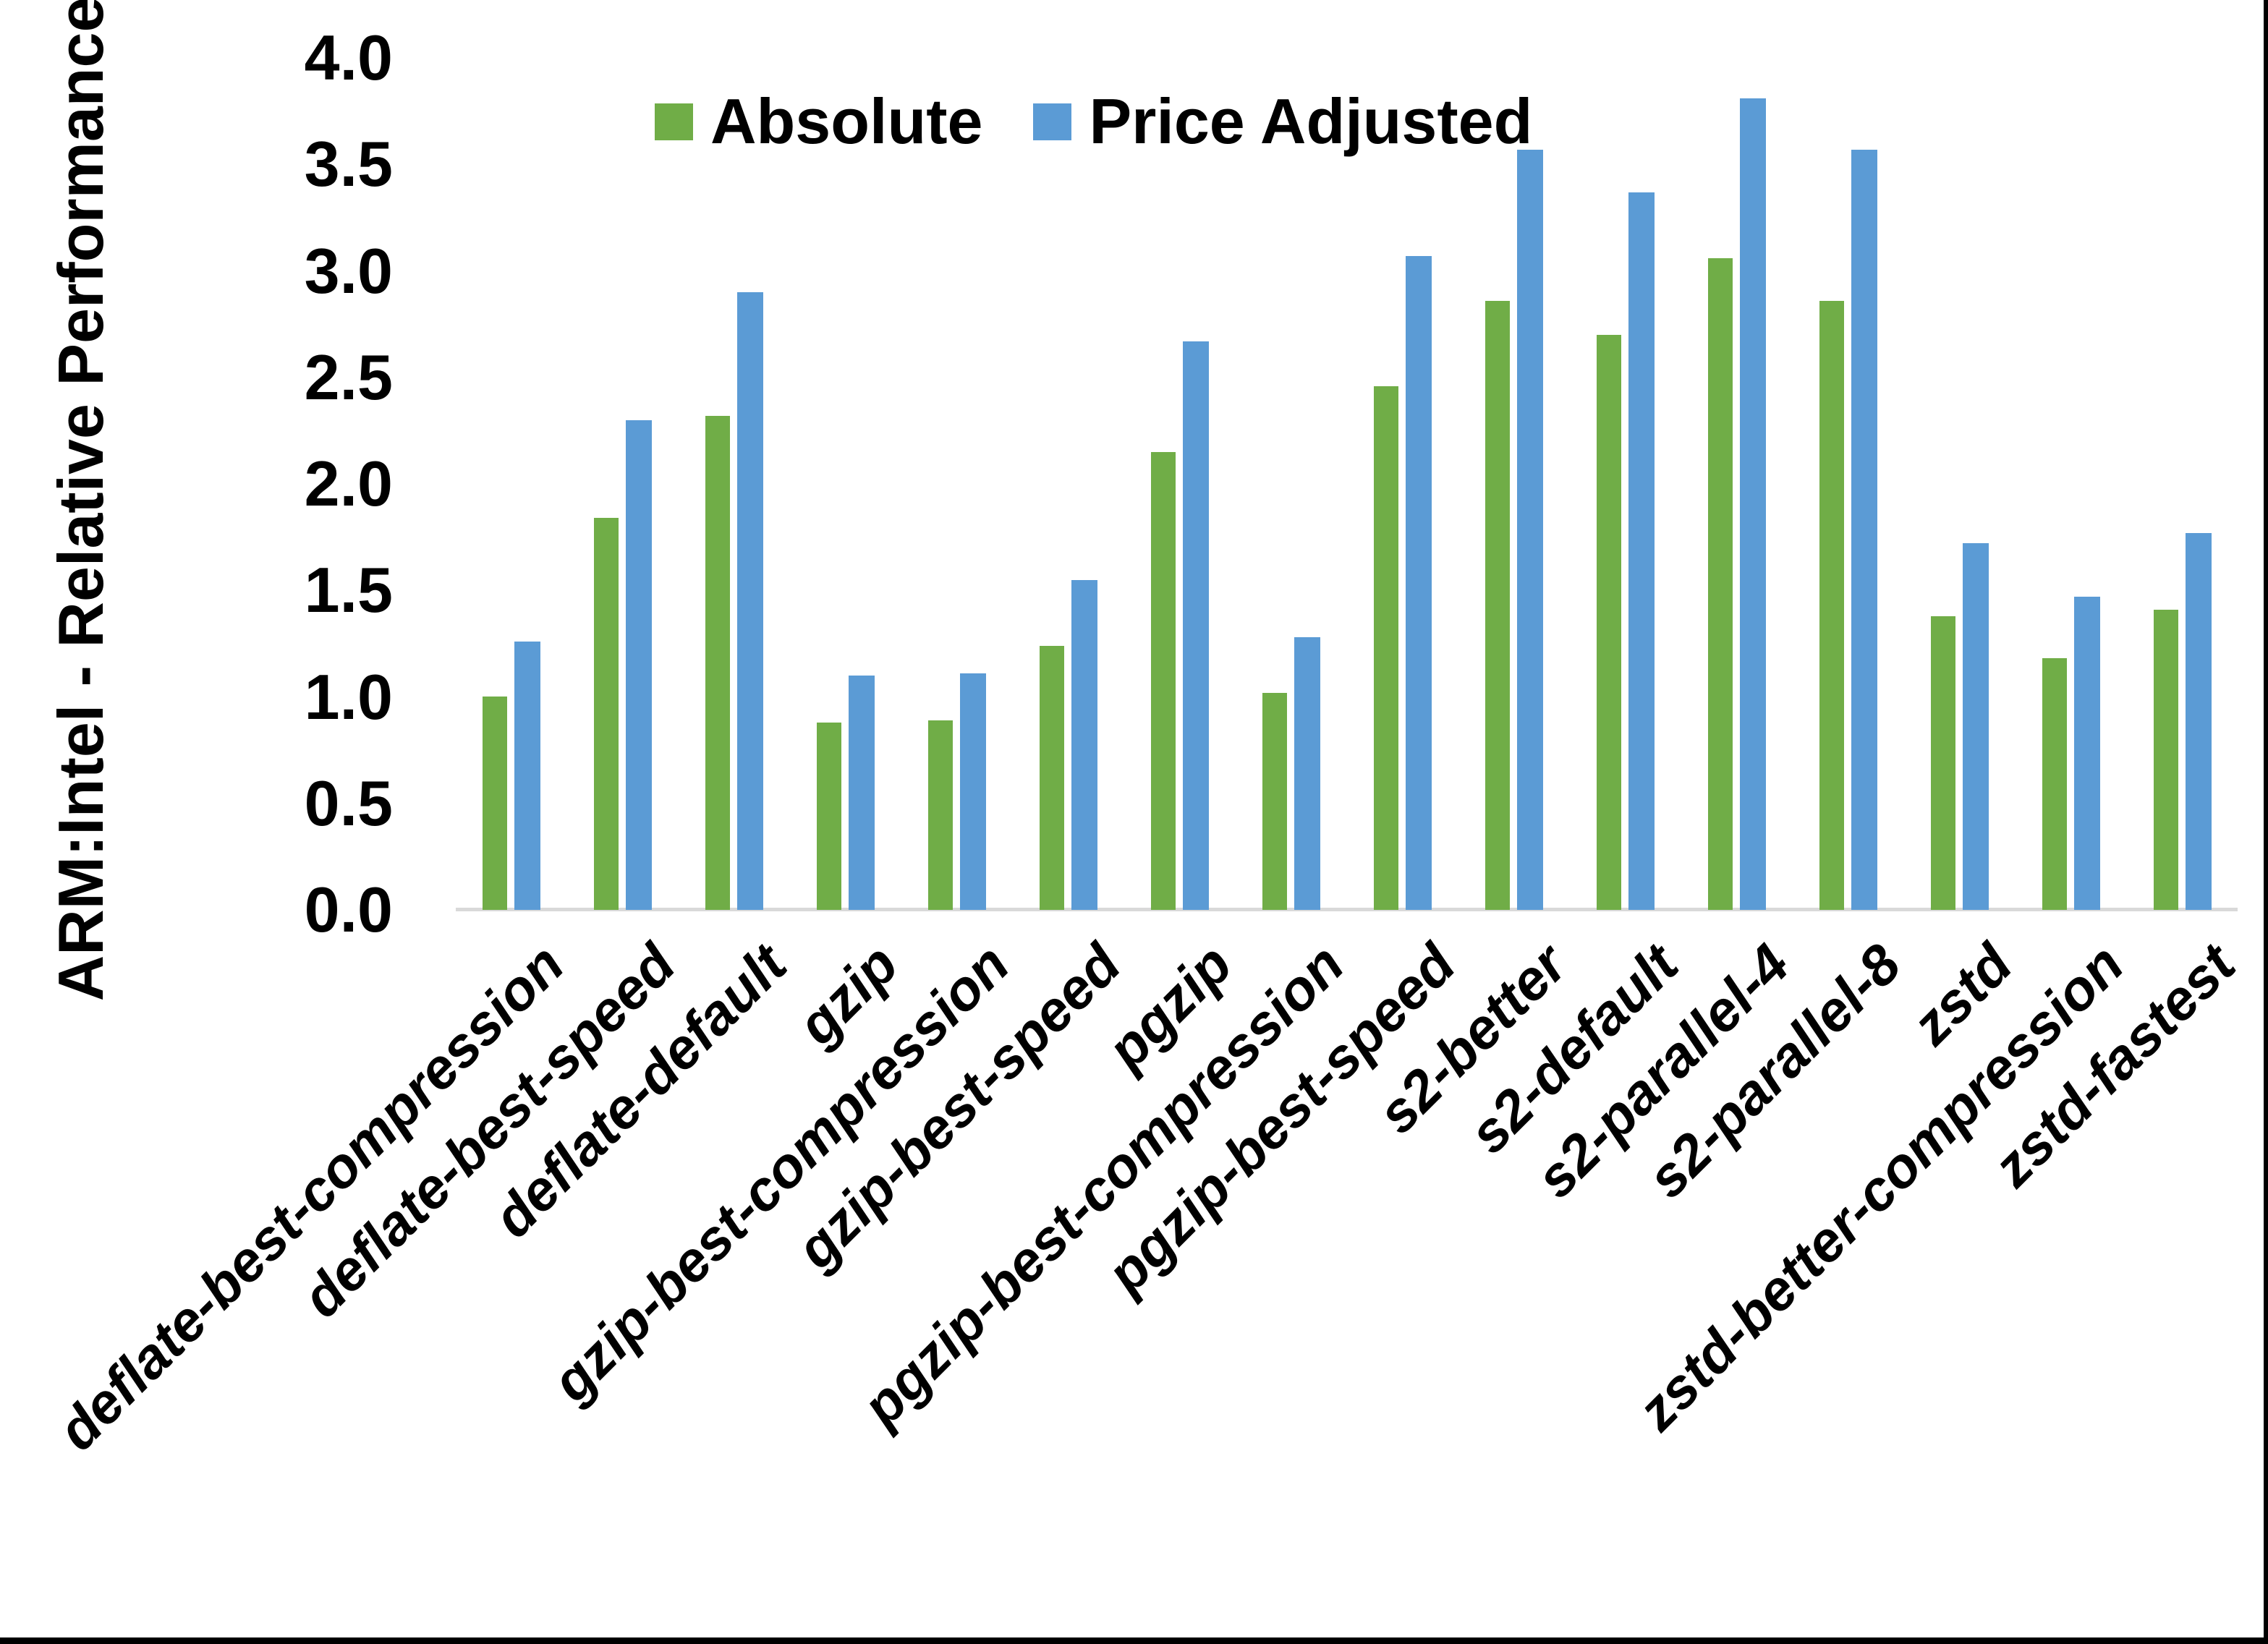  I want to click on legend-item-absolute: Absolute, so click(818, 121).